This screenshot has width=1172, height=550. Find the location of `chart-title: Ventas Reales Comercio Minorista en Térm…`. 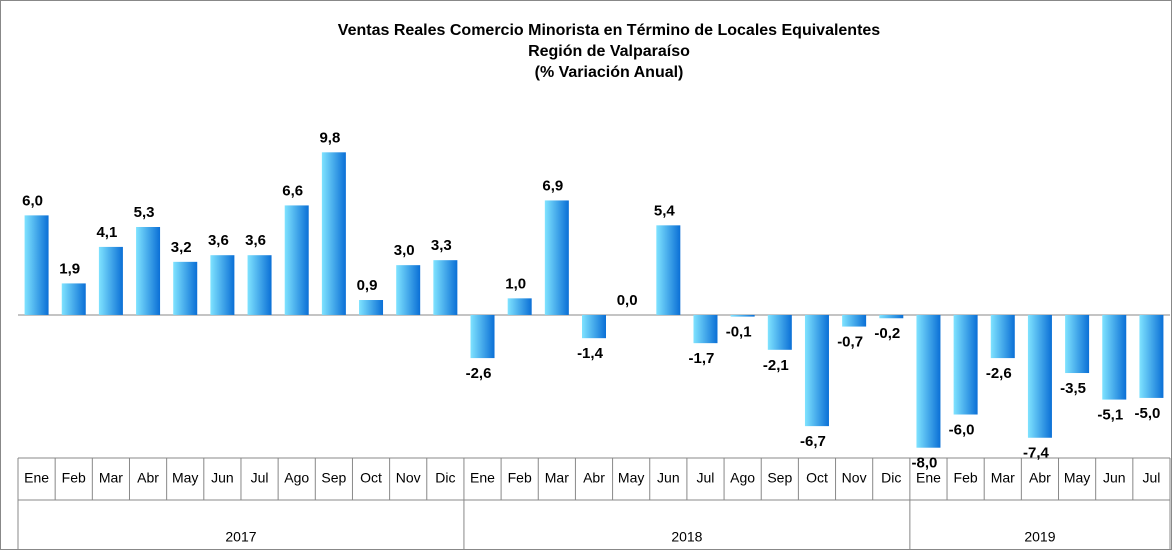

chart-title: Ventas Reales Comercio Minorista en Térm… is located at coordinates (609, 30).